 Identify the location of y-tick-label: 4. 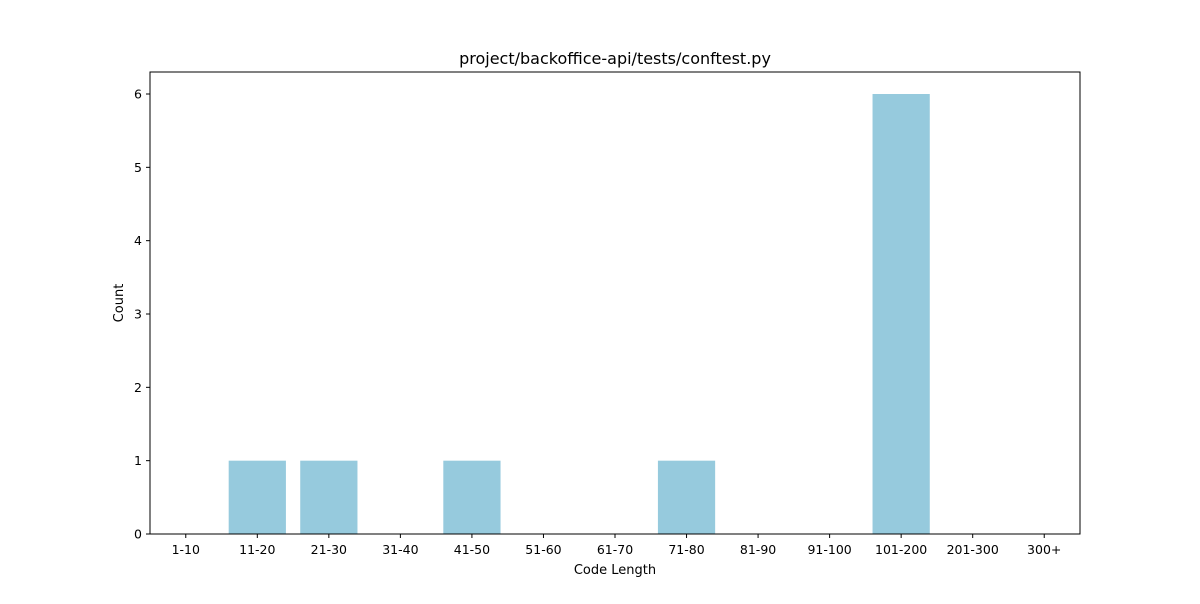
(138, 240).